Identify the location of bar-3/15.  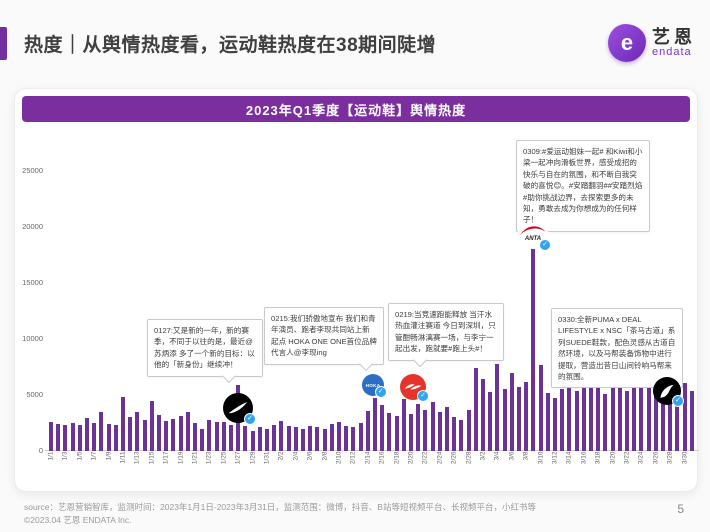
(576, 421).